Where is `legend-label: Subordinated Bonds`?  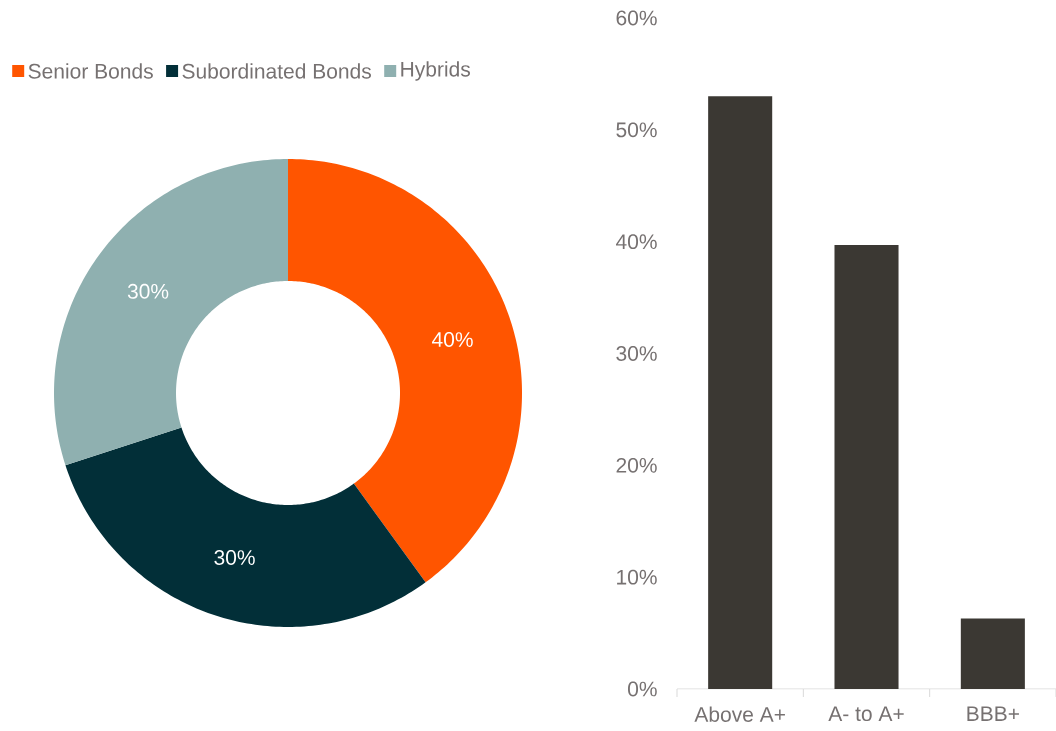 legend-label: Subordinated Bonds is located at coordinates (276, 71).